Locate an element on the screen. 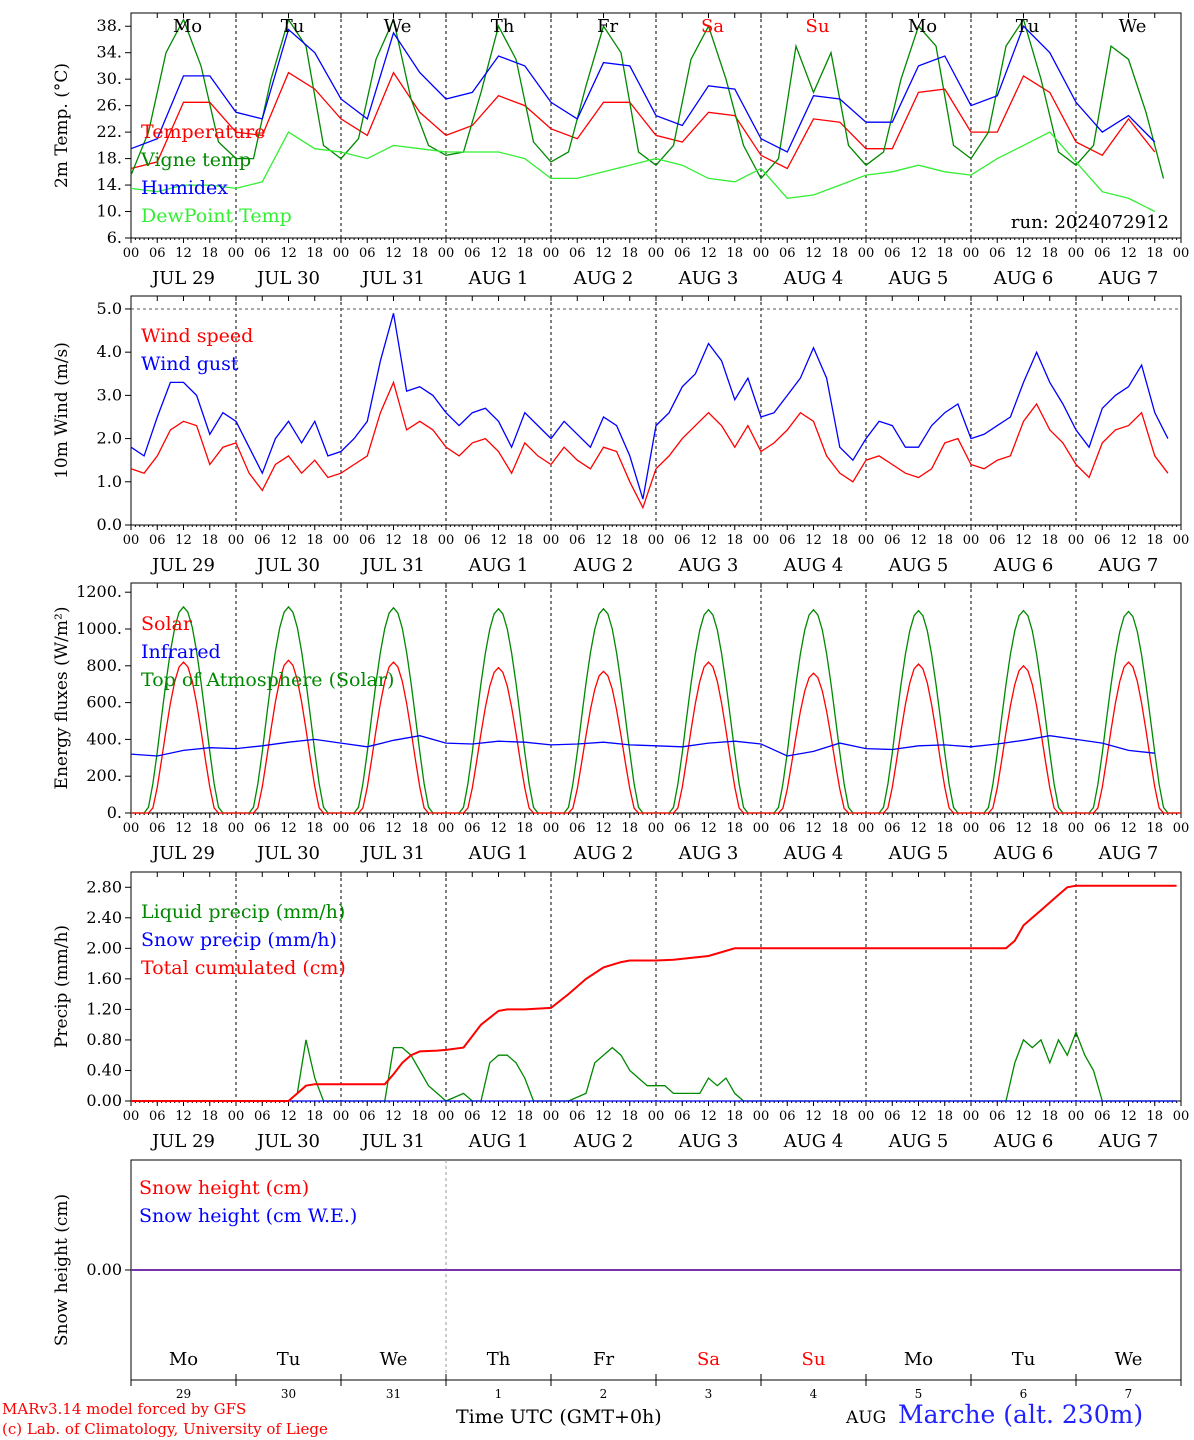 The image size is (1194, 1440). energy-day-label: AUG 6 is located at coordinates (1023, 853).